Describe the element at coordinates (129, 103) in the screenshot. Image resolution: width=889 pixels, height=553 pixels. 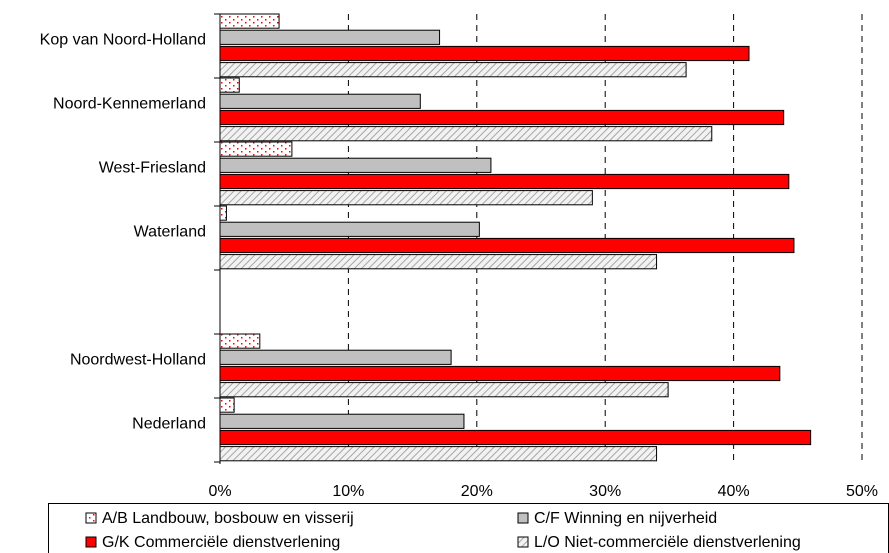
I see `category-label: Noord-Kennemerland` at that location.